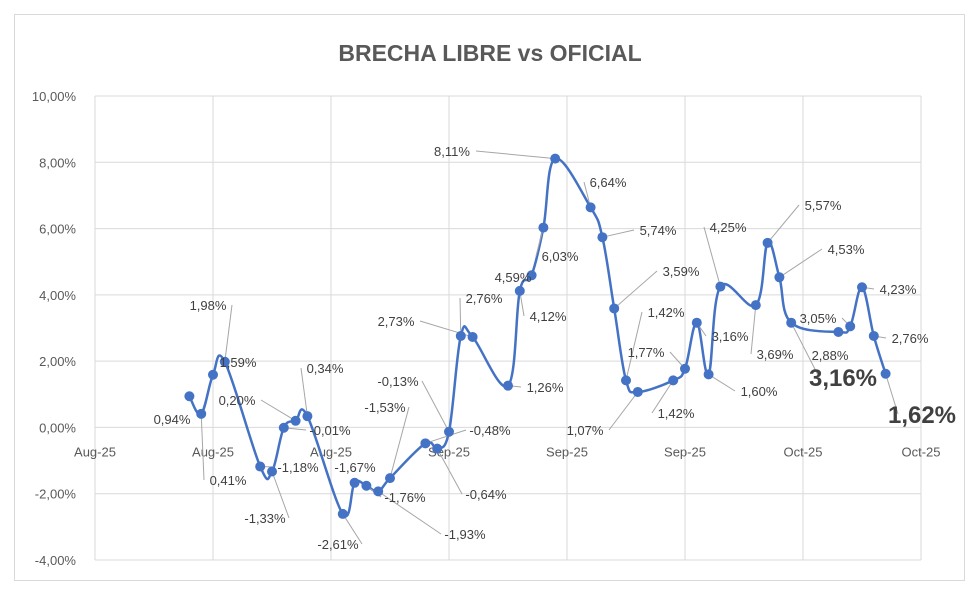 The height and width of the screenshot is (596, 980). Describe the element at coordinates (237, 400) in the screenshot. I see `data-label: 0,20%` at that location.